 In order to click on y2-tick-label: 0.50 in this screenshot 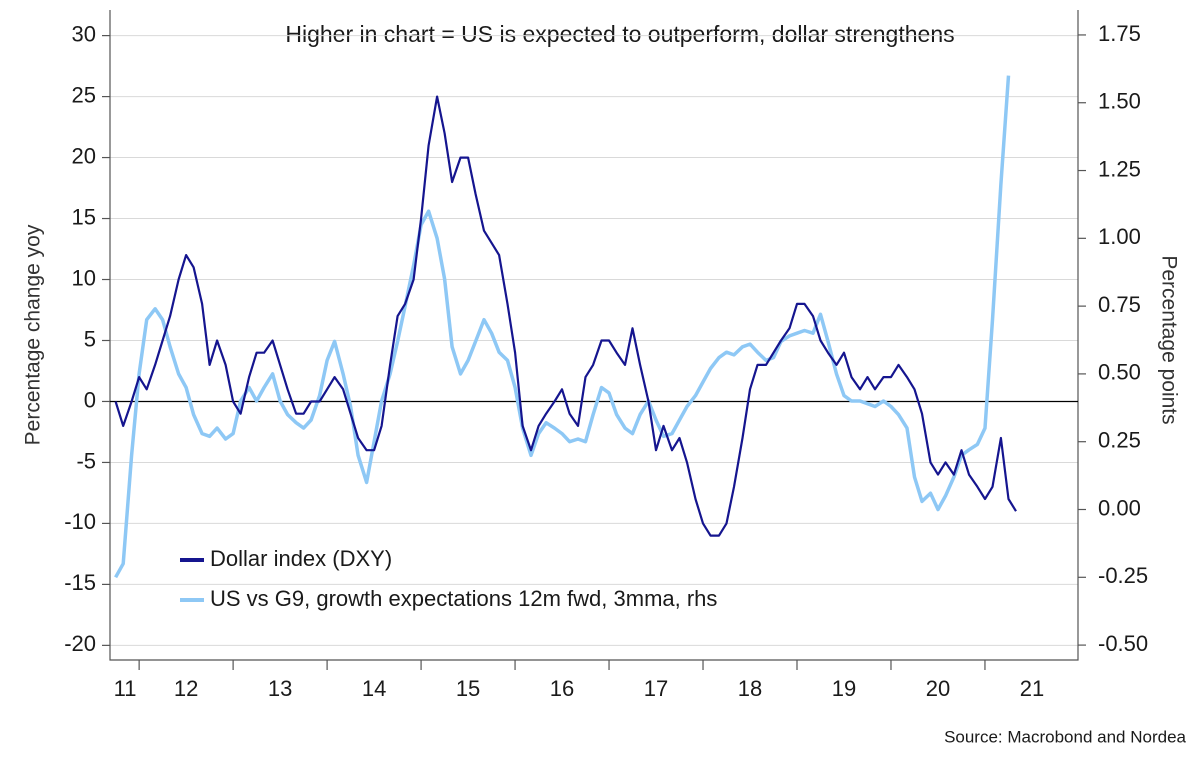, I will do `click(1119, 372)`.